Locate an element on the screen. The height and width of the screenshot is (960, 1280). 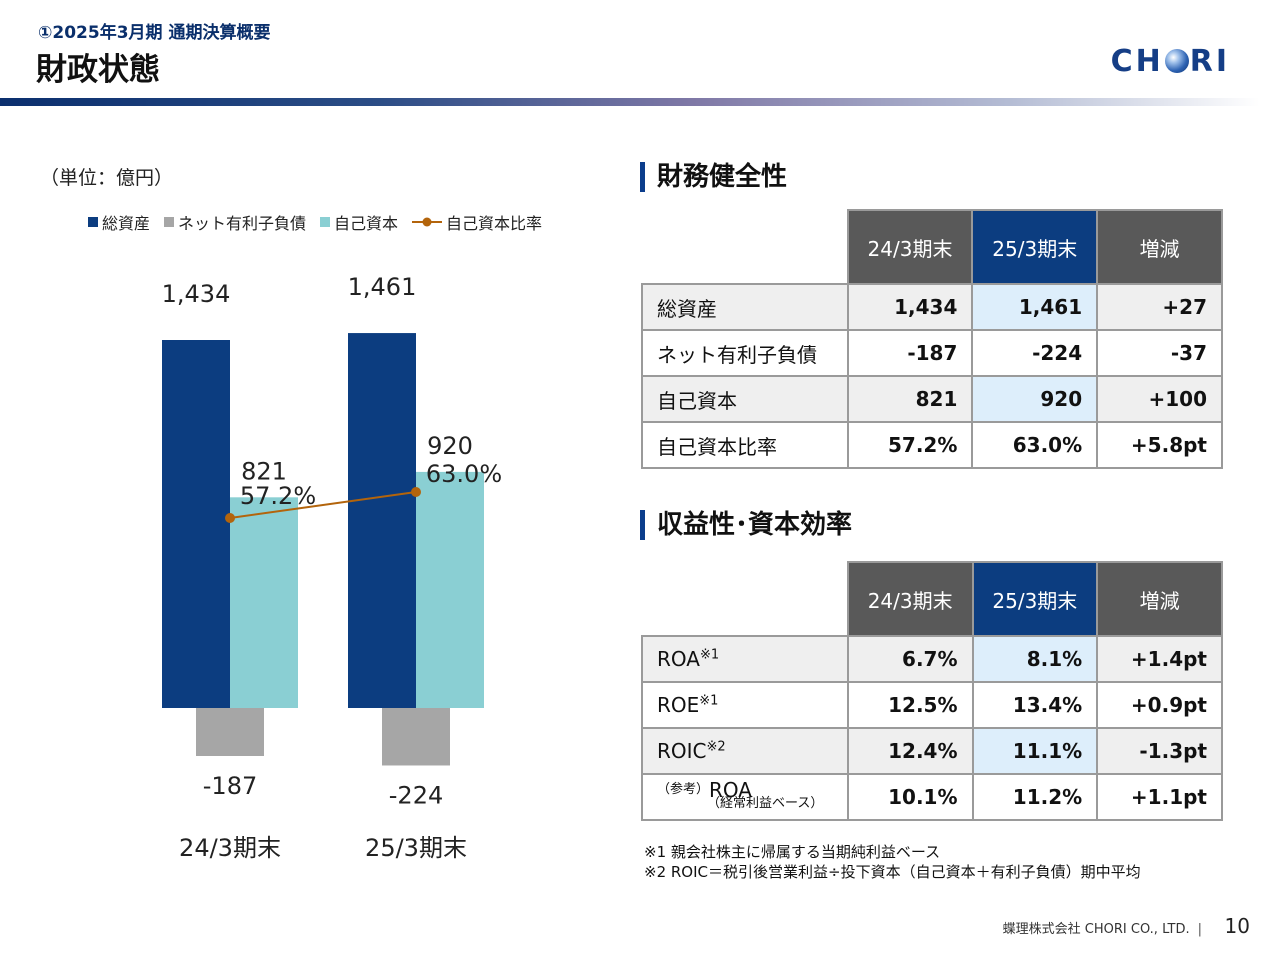
table-row: ROIC※2 12.4% 11.1% -1.3pt is located at coordinates (932, 751).